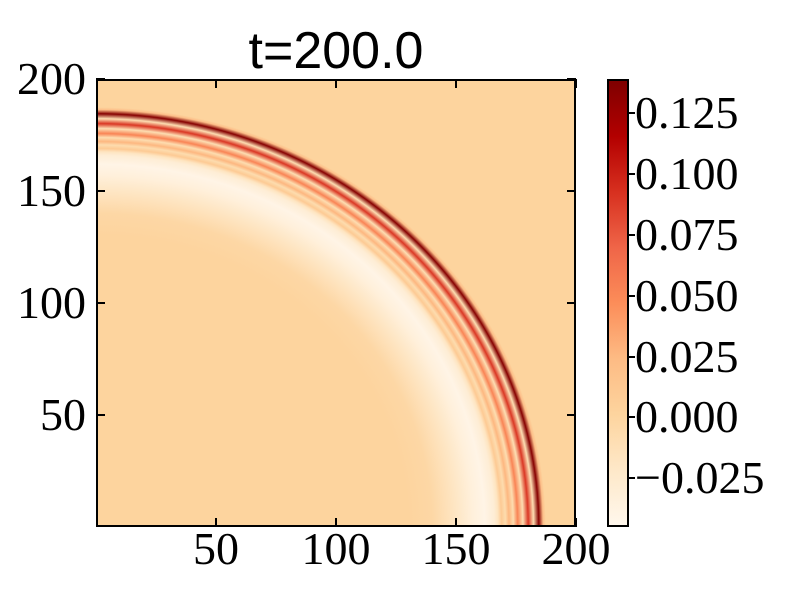 This screenshot has width=800, height=600. I want to click on colorbar-tick-label: 0.050, so click(687, 295).